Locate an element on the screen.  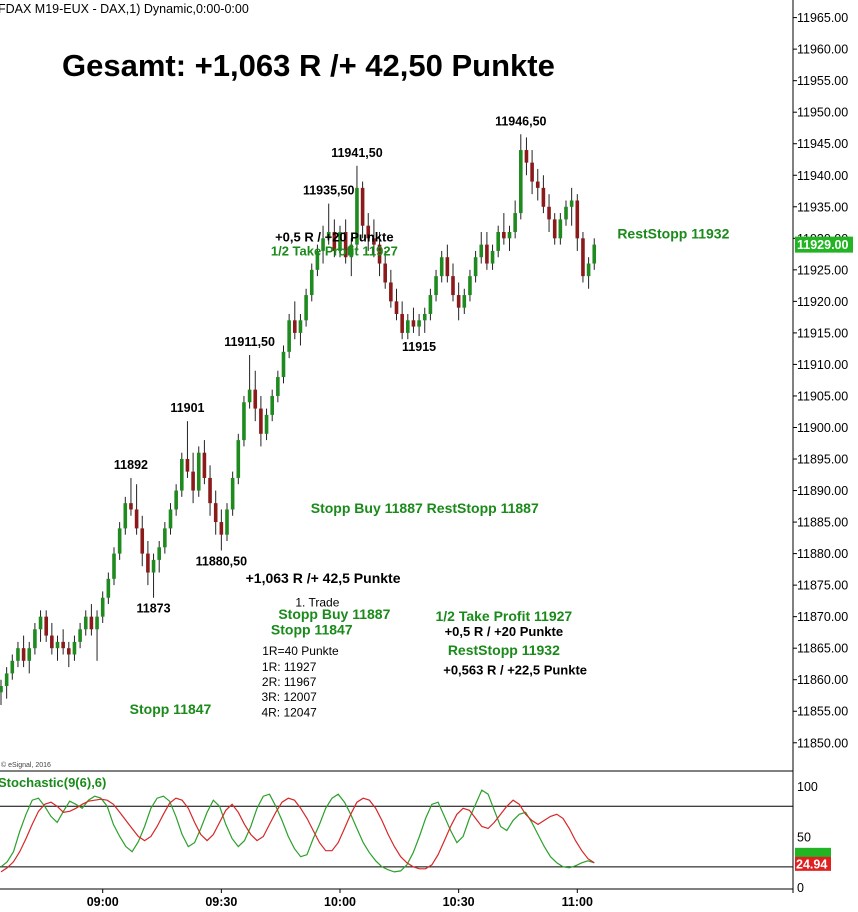
watermark: © eSignal, 2016 is located at coordinates (26, 765).